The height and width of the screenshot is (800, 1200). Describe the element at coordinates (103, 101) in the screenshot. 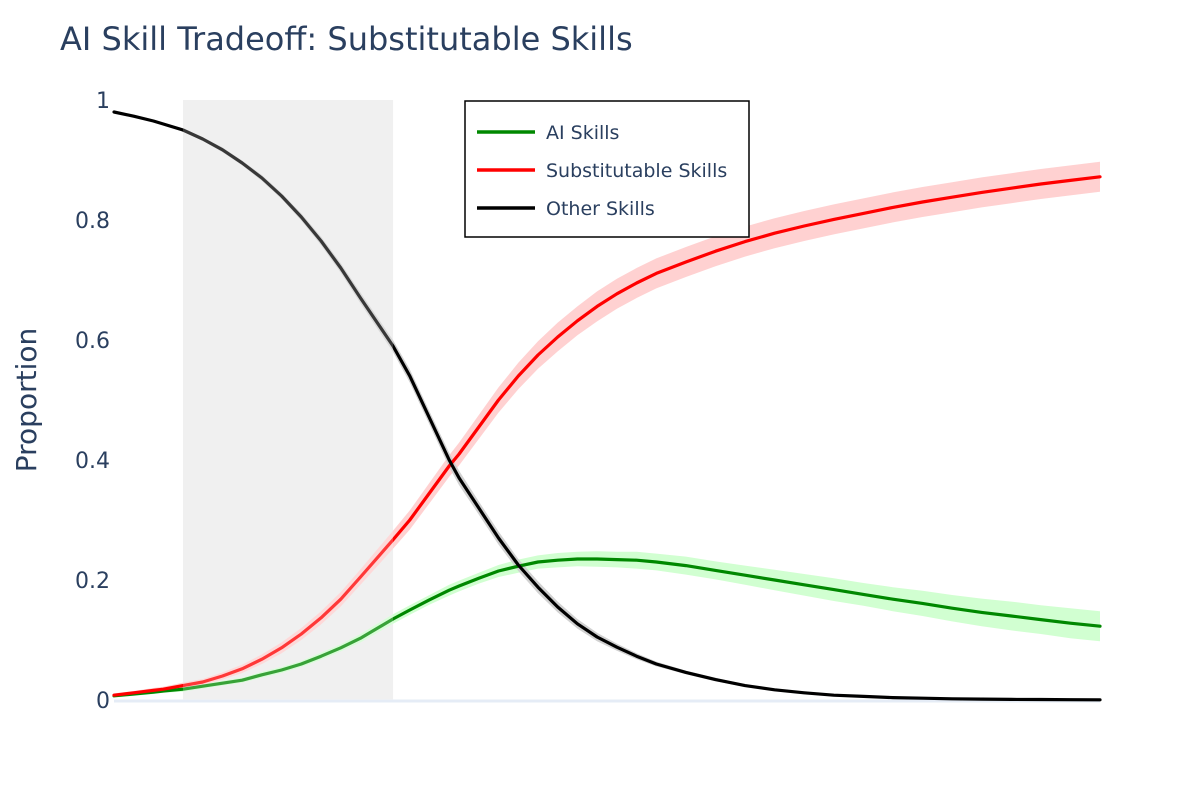

I see `y-tick-label: 1` at that location.